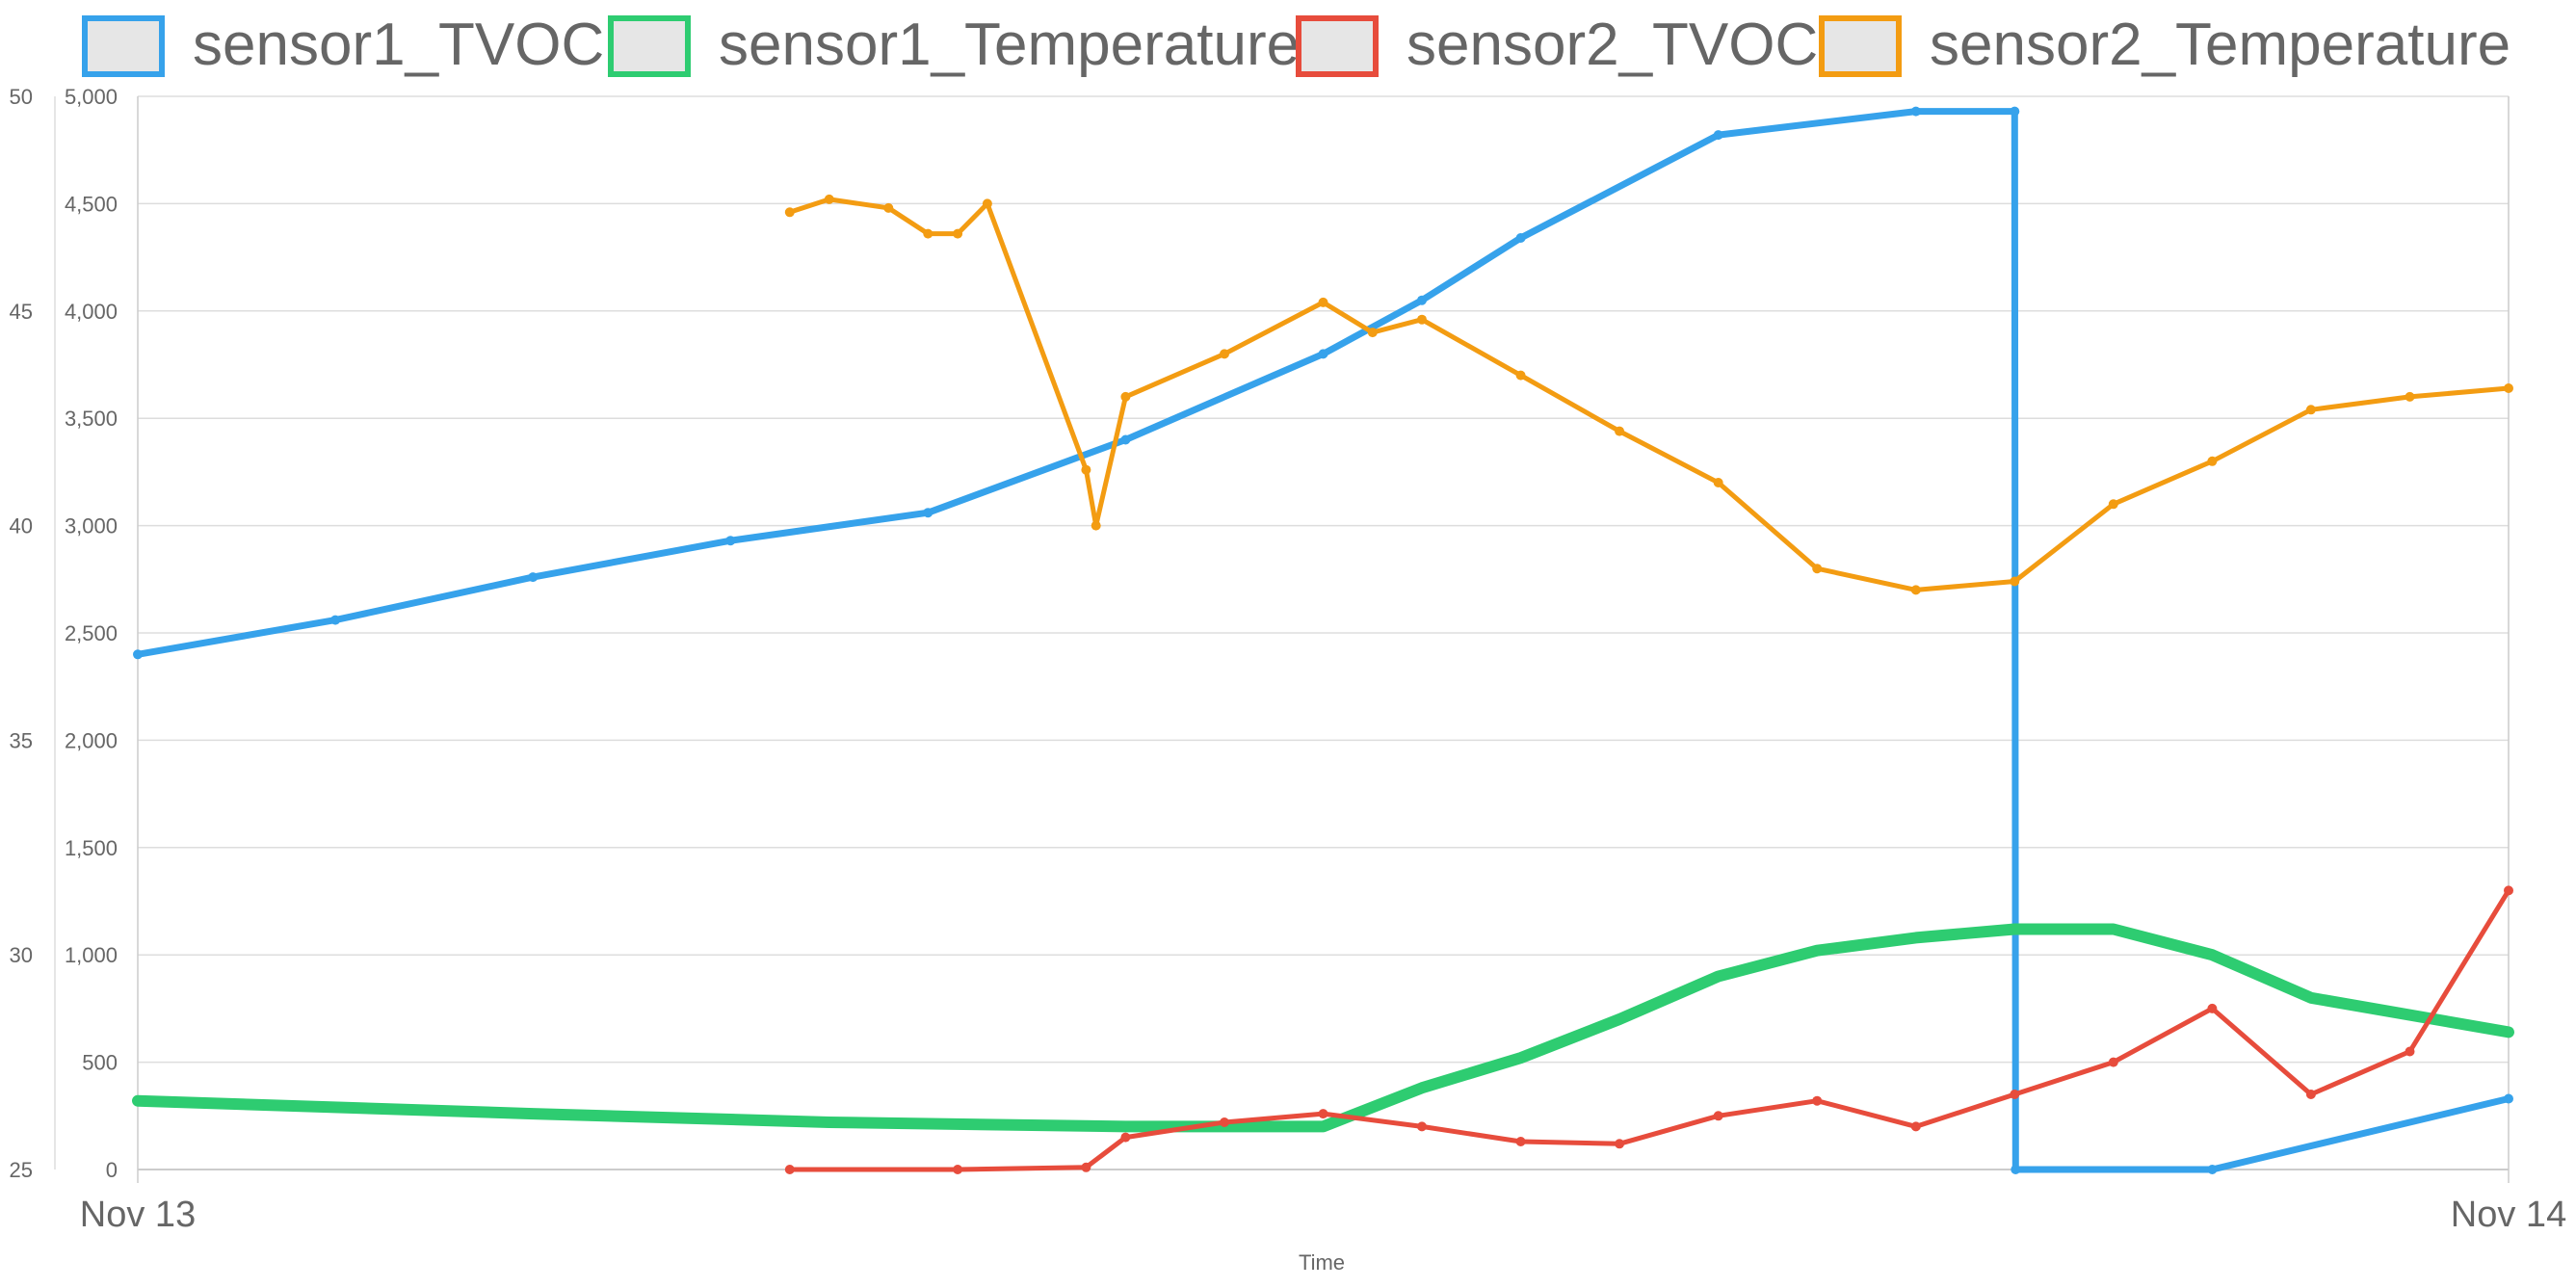 Image resolution: width=2576 pixels, height=1288 pixels. Describe the element at coordinates (21, 526) in the screenshot. I see `y-left-tick-label: 40` at that location.